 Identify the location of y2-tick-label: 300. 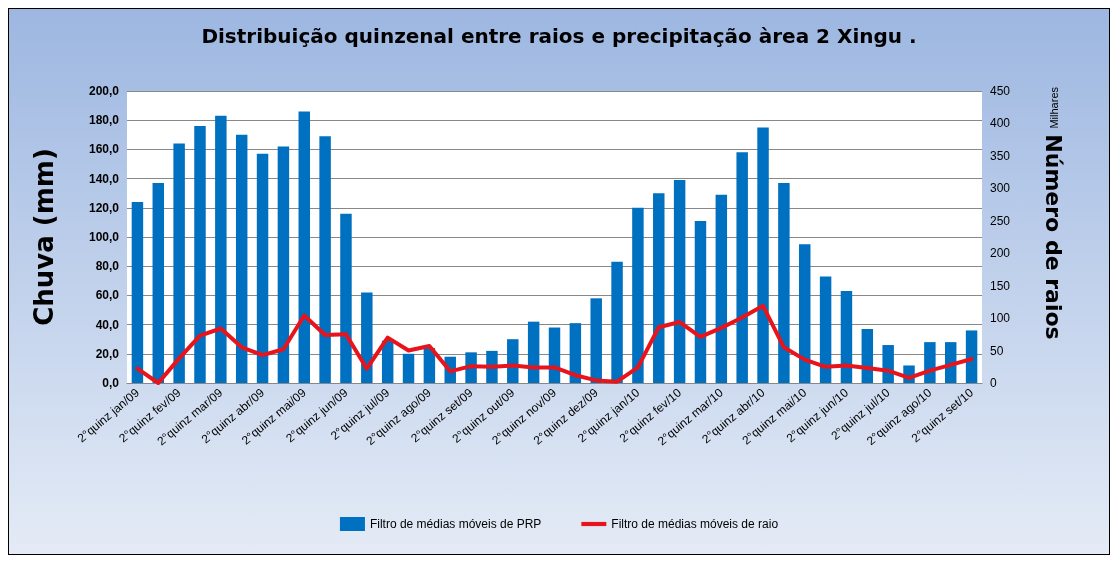
(1000, 188).